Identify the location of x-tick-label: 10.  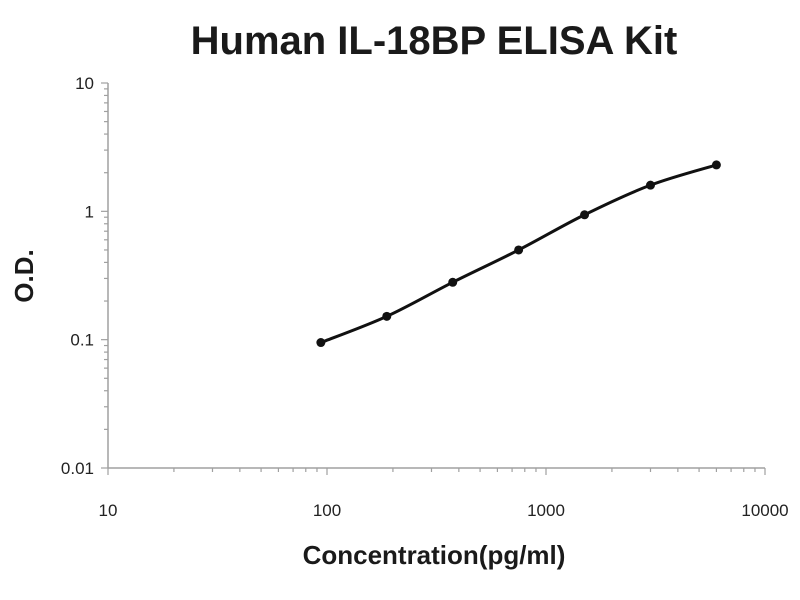
(108, 510).